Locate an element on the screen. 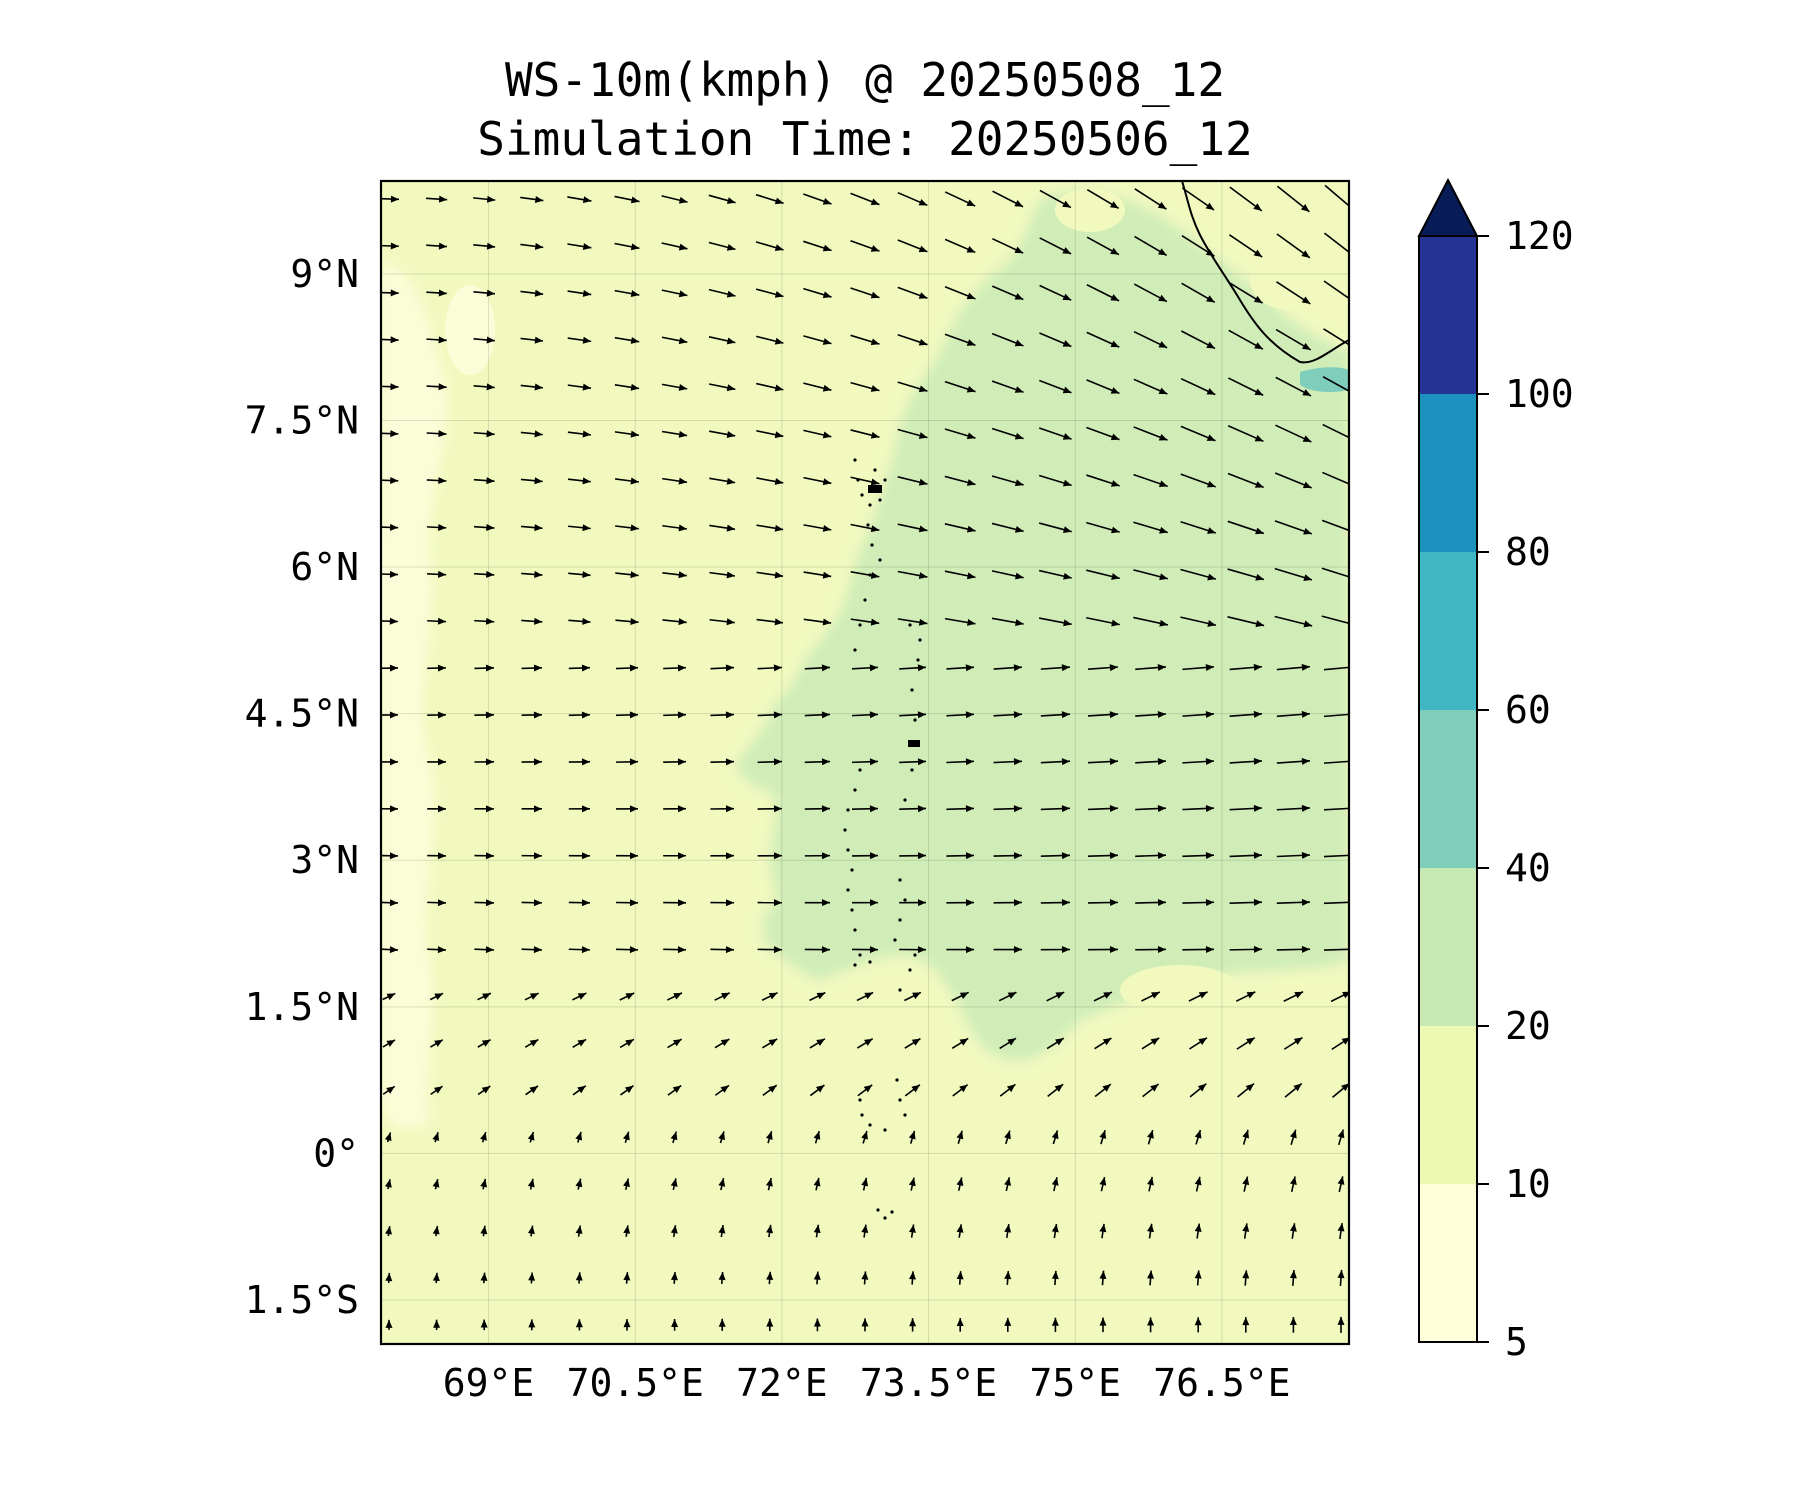  lon-tick-label: 76.5°E is located at coordinates (1221, 1383).